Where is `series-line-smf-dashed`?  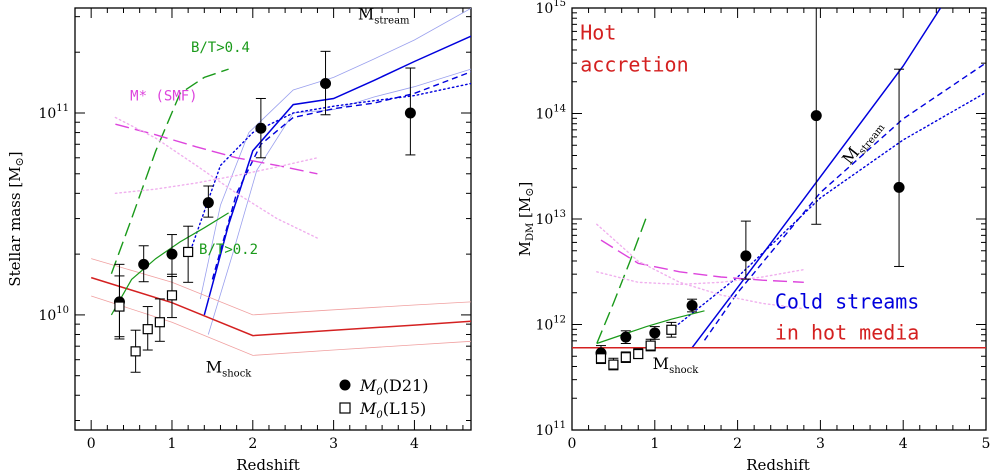
series-line-smf-dashed is located at coordinates (702, 261).